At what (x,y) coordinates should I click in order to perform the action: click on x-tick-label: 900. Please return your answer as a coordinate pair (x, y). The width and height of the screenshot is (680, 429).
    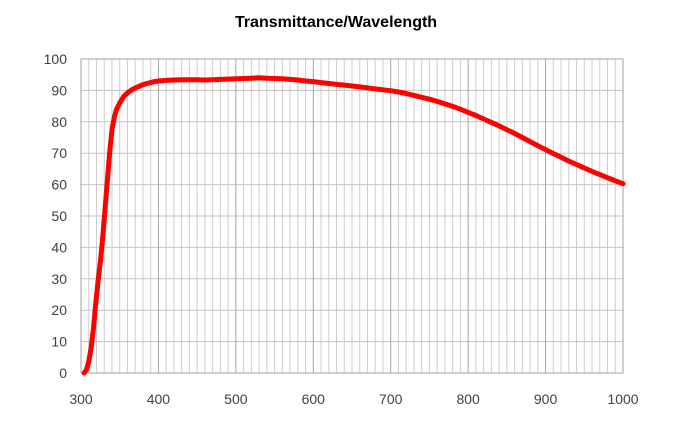
    Looking at the image, I should click on (546, 399).